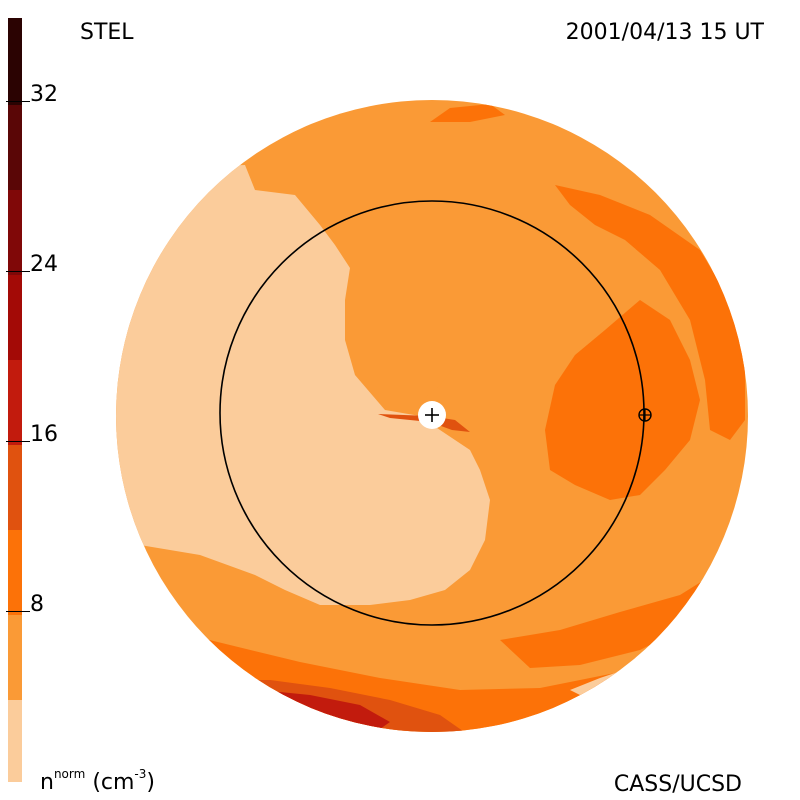 The height and width of the screenshot is (800, 800). What do you see at coordinates (150, 782) in the screenshot?
I see `unit-close: )` at bounding box center [150, 782].